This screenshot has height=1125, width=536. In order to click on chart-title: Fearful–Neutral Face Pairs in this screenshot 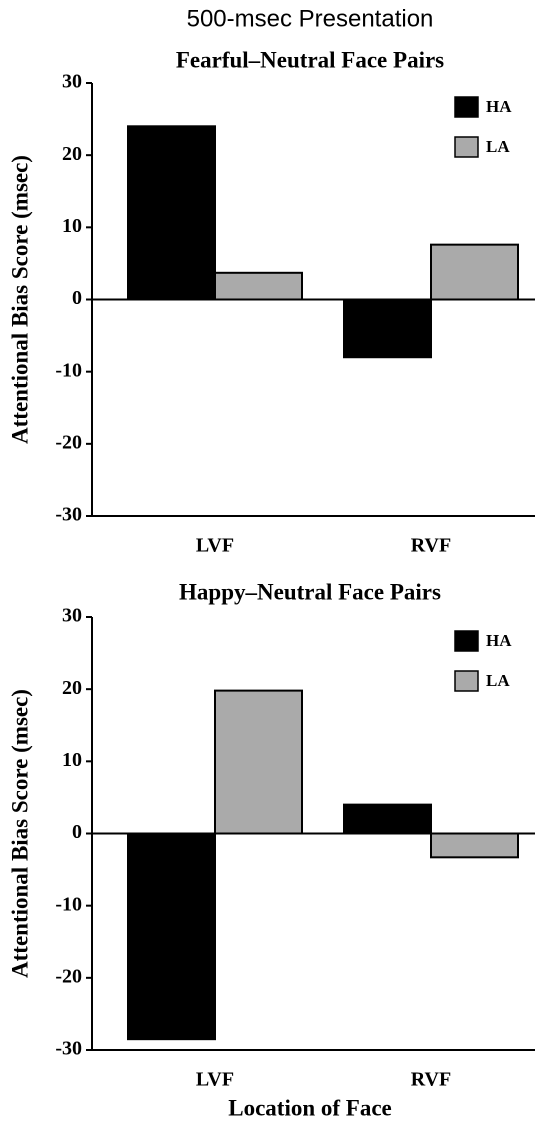, I will do `click(310, 59)`.